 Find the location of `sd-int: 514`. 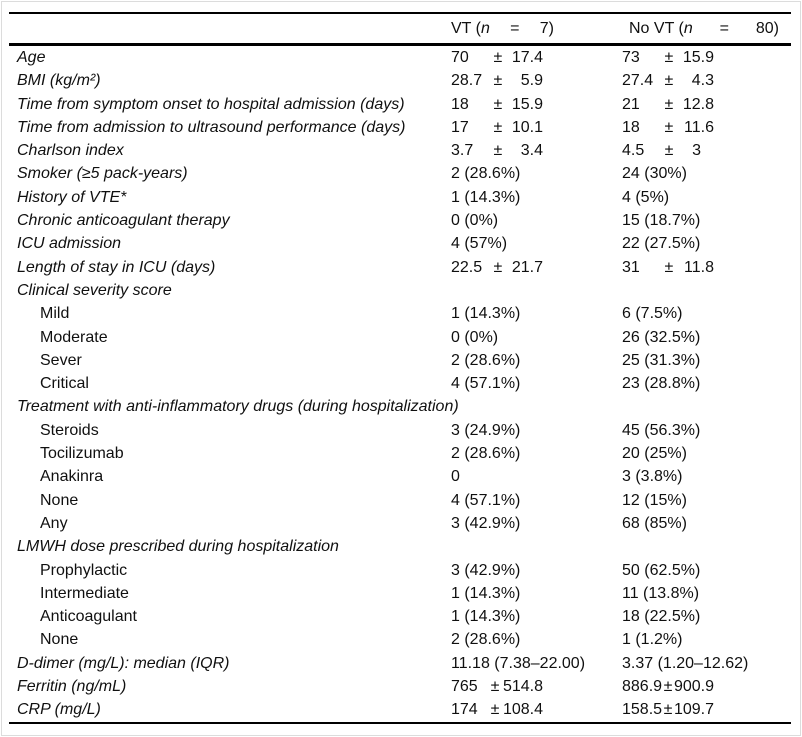

sd-int: 514 is located at coordinates (516, 687).